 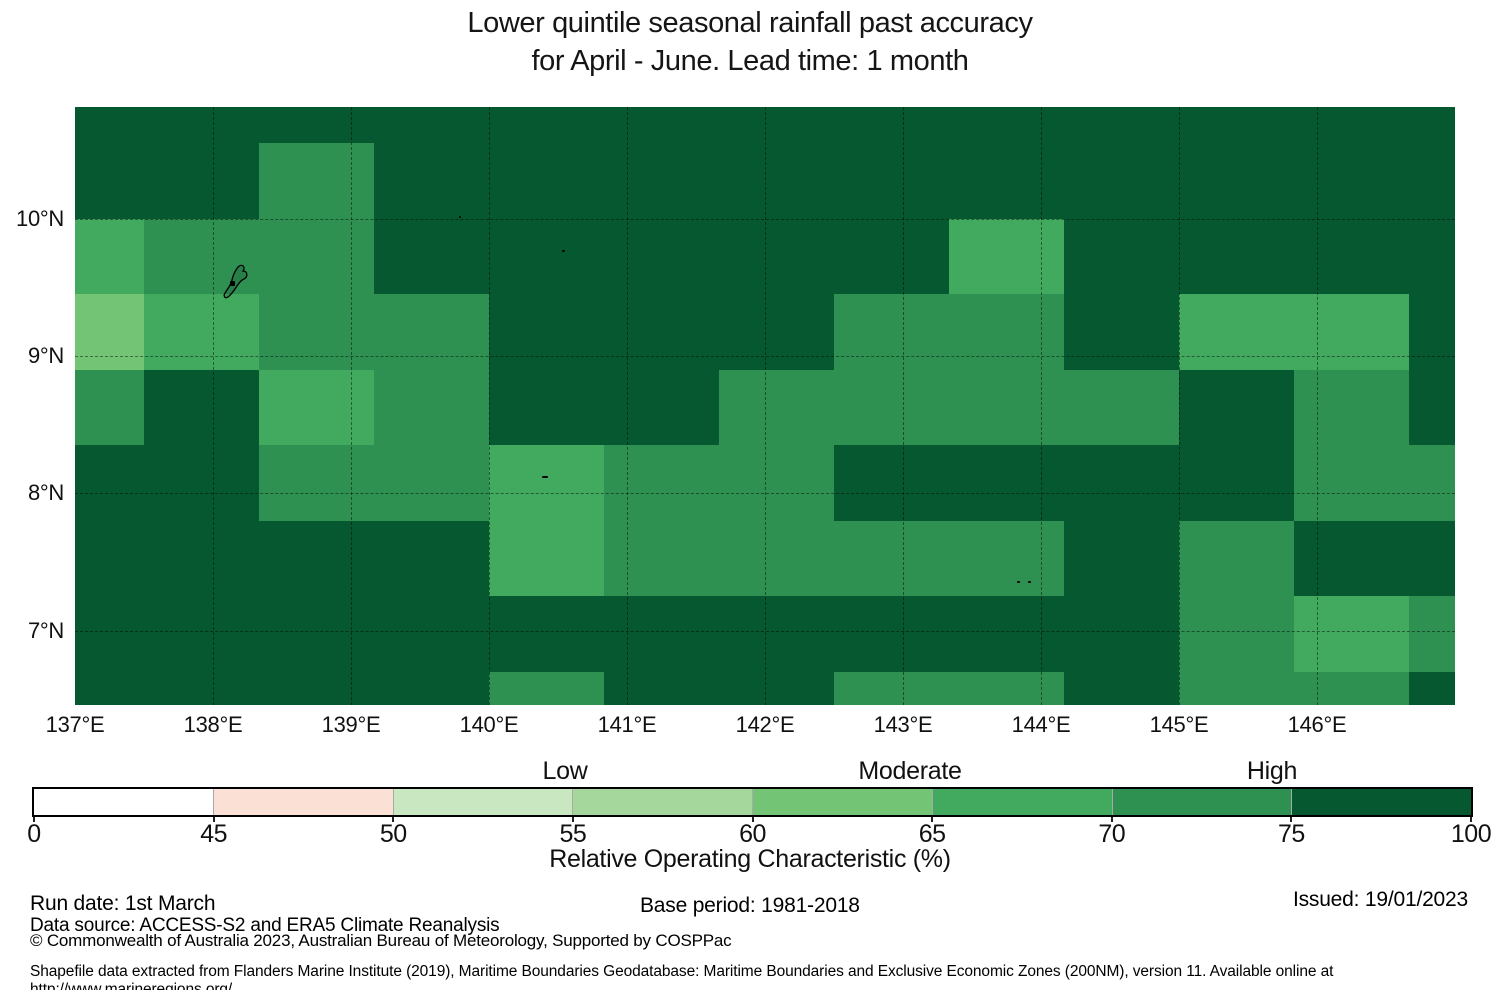 I want to click on colorbar, so click(x=752, y=802).